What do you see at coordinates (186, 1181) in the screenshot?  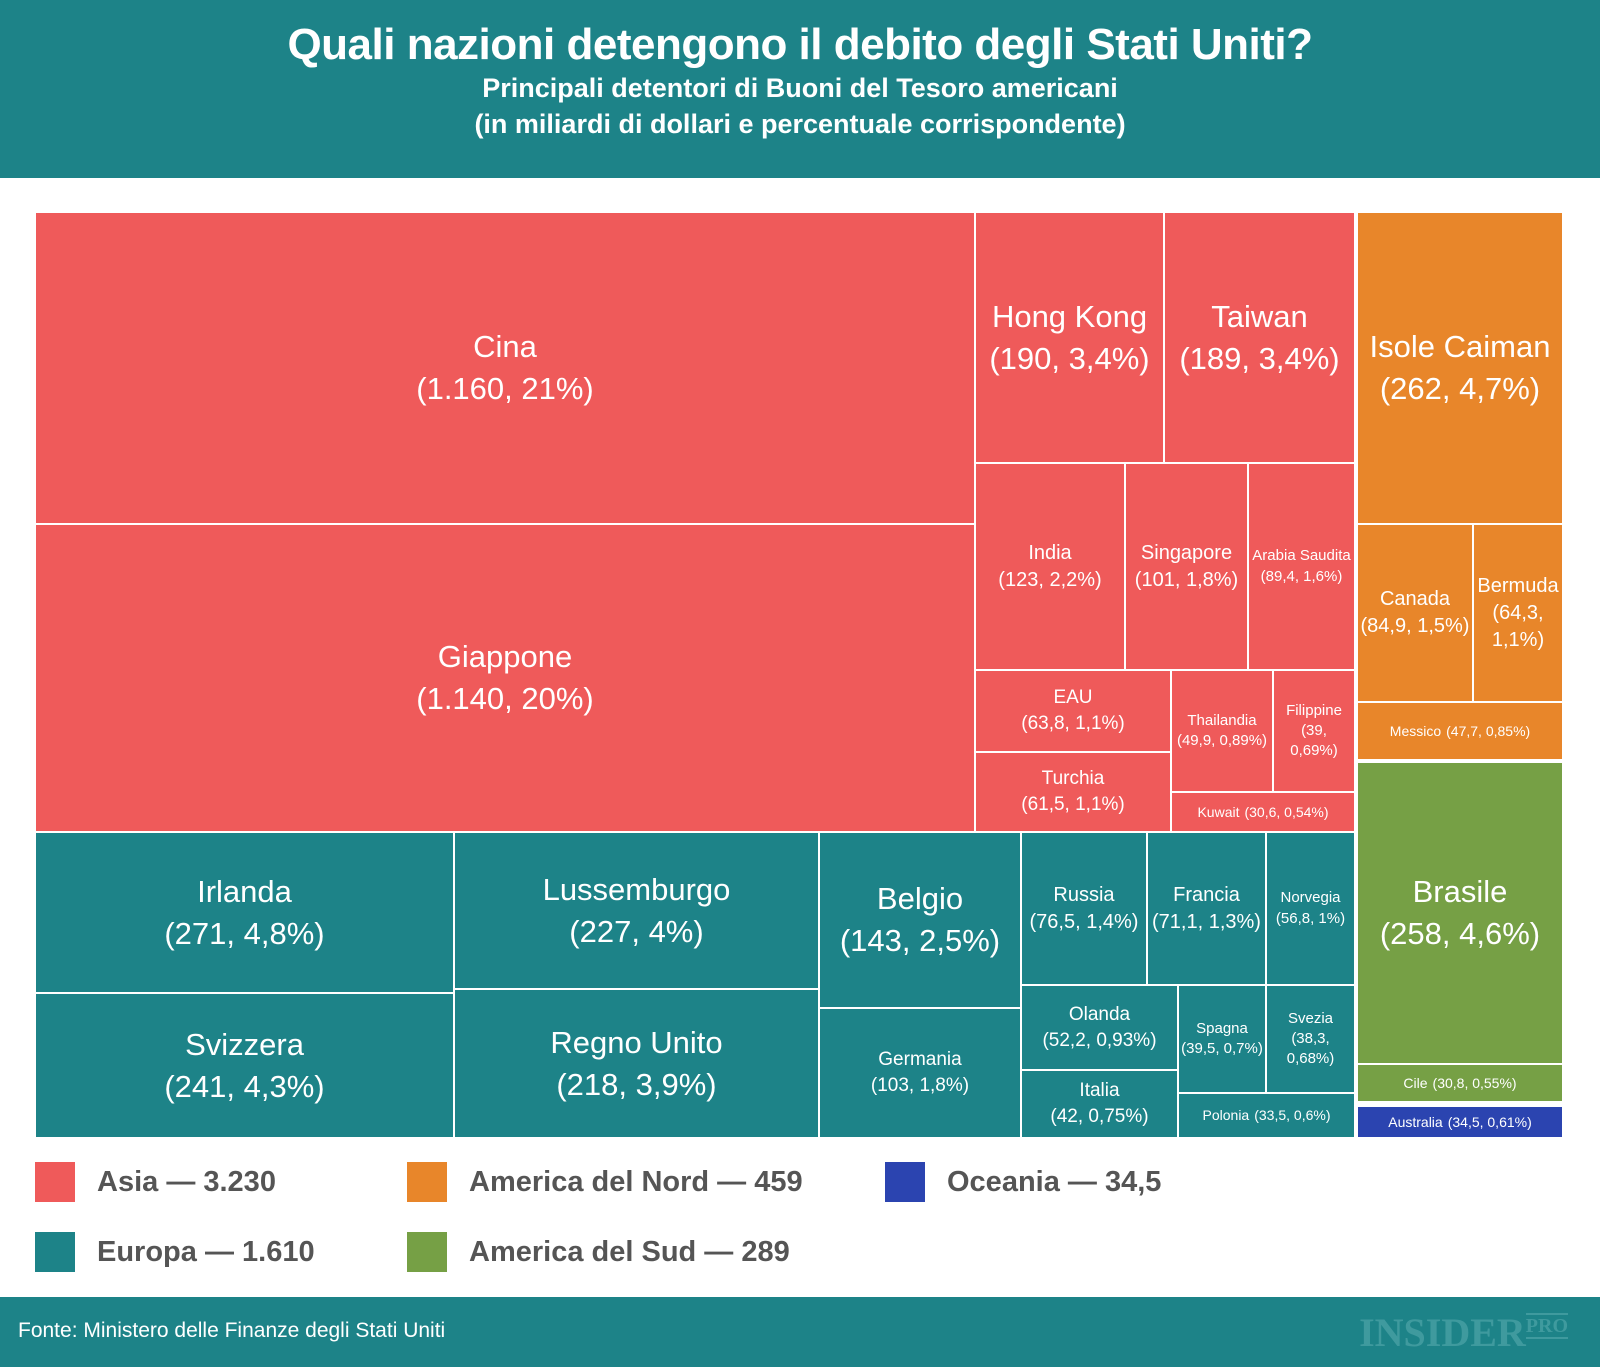 I see `legend-label: Asia — 3.230` at bounding box center [186, 1181].